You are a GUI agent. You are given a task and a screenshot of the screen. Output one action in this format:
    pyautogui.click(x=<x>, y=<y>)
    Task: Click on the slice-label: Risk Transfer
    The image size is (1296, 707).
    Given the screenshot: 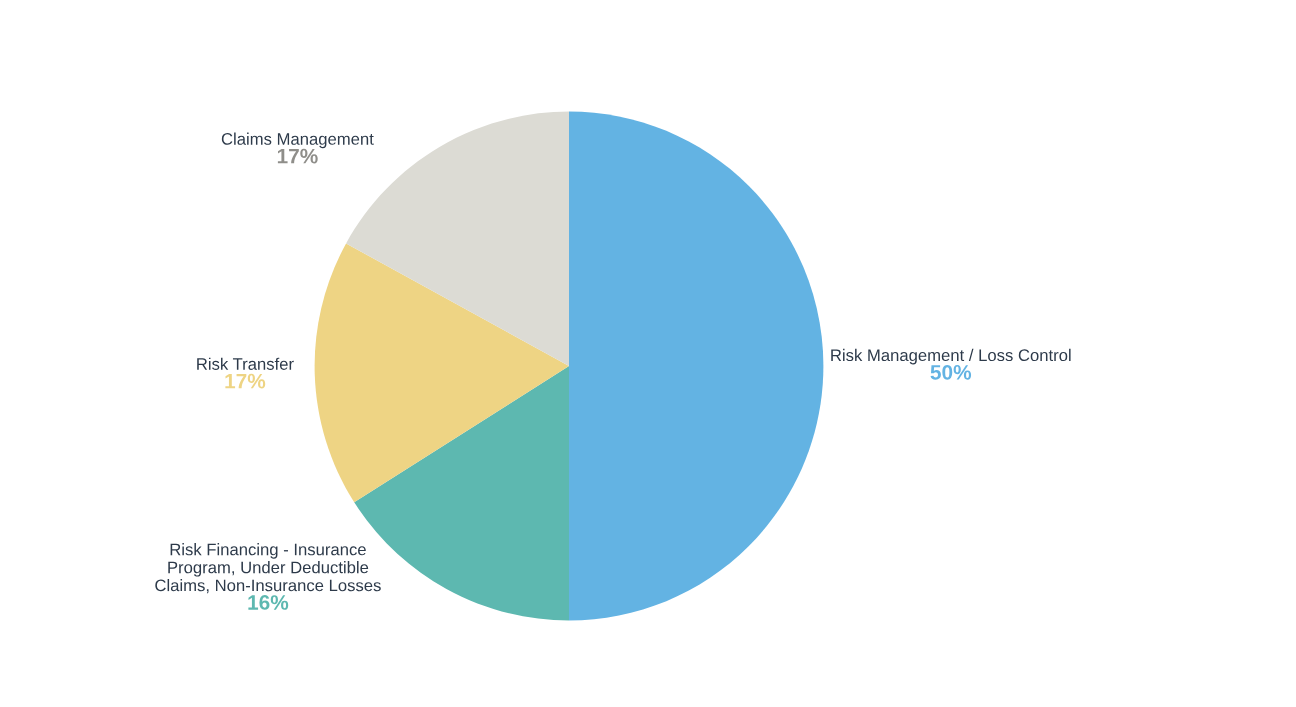 What is the action you would take?
    pyautogui.click(x=245, y=363)
    